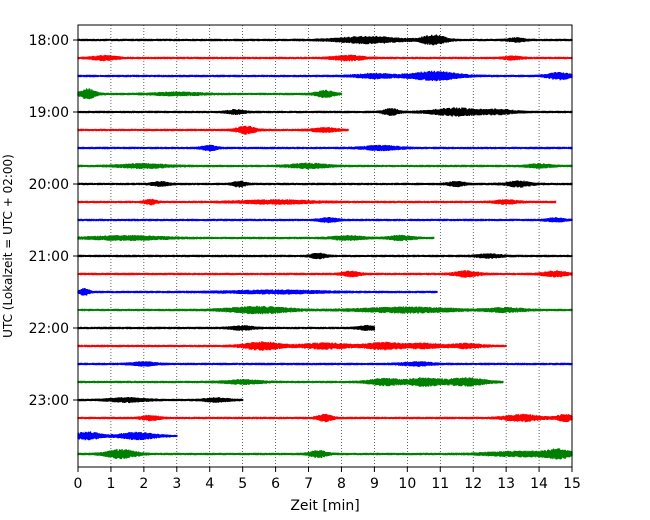 The width and height of the screenshot is (650, 520). I want to click on x-tick-label: 12, so click(473, 484).